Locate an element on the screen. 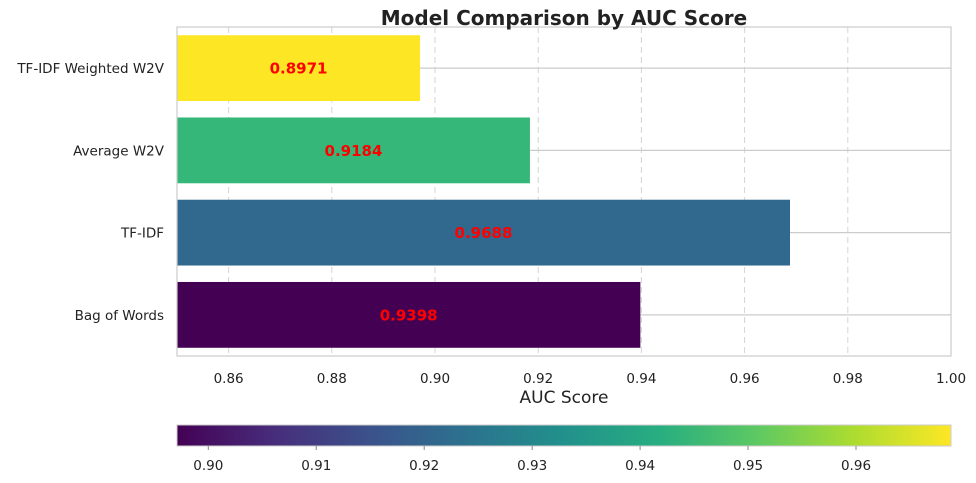 The height and width of the screenshot is (483, 976). bar-value-label: 0.8971 is located at coordinates (299, 69).